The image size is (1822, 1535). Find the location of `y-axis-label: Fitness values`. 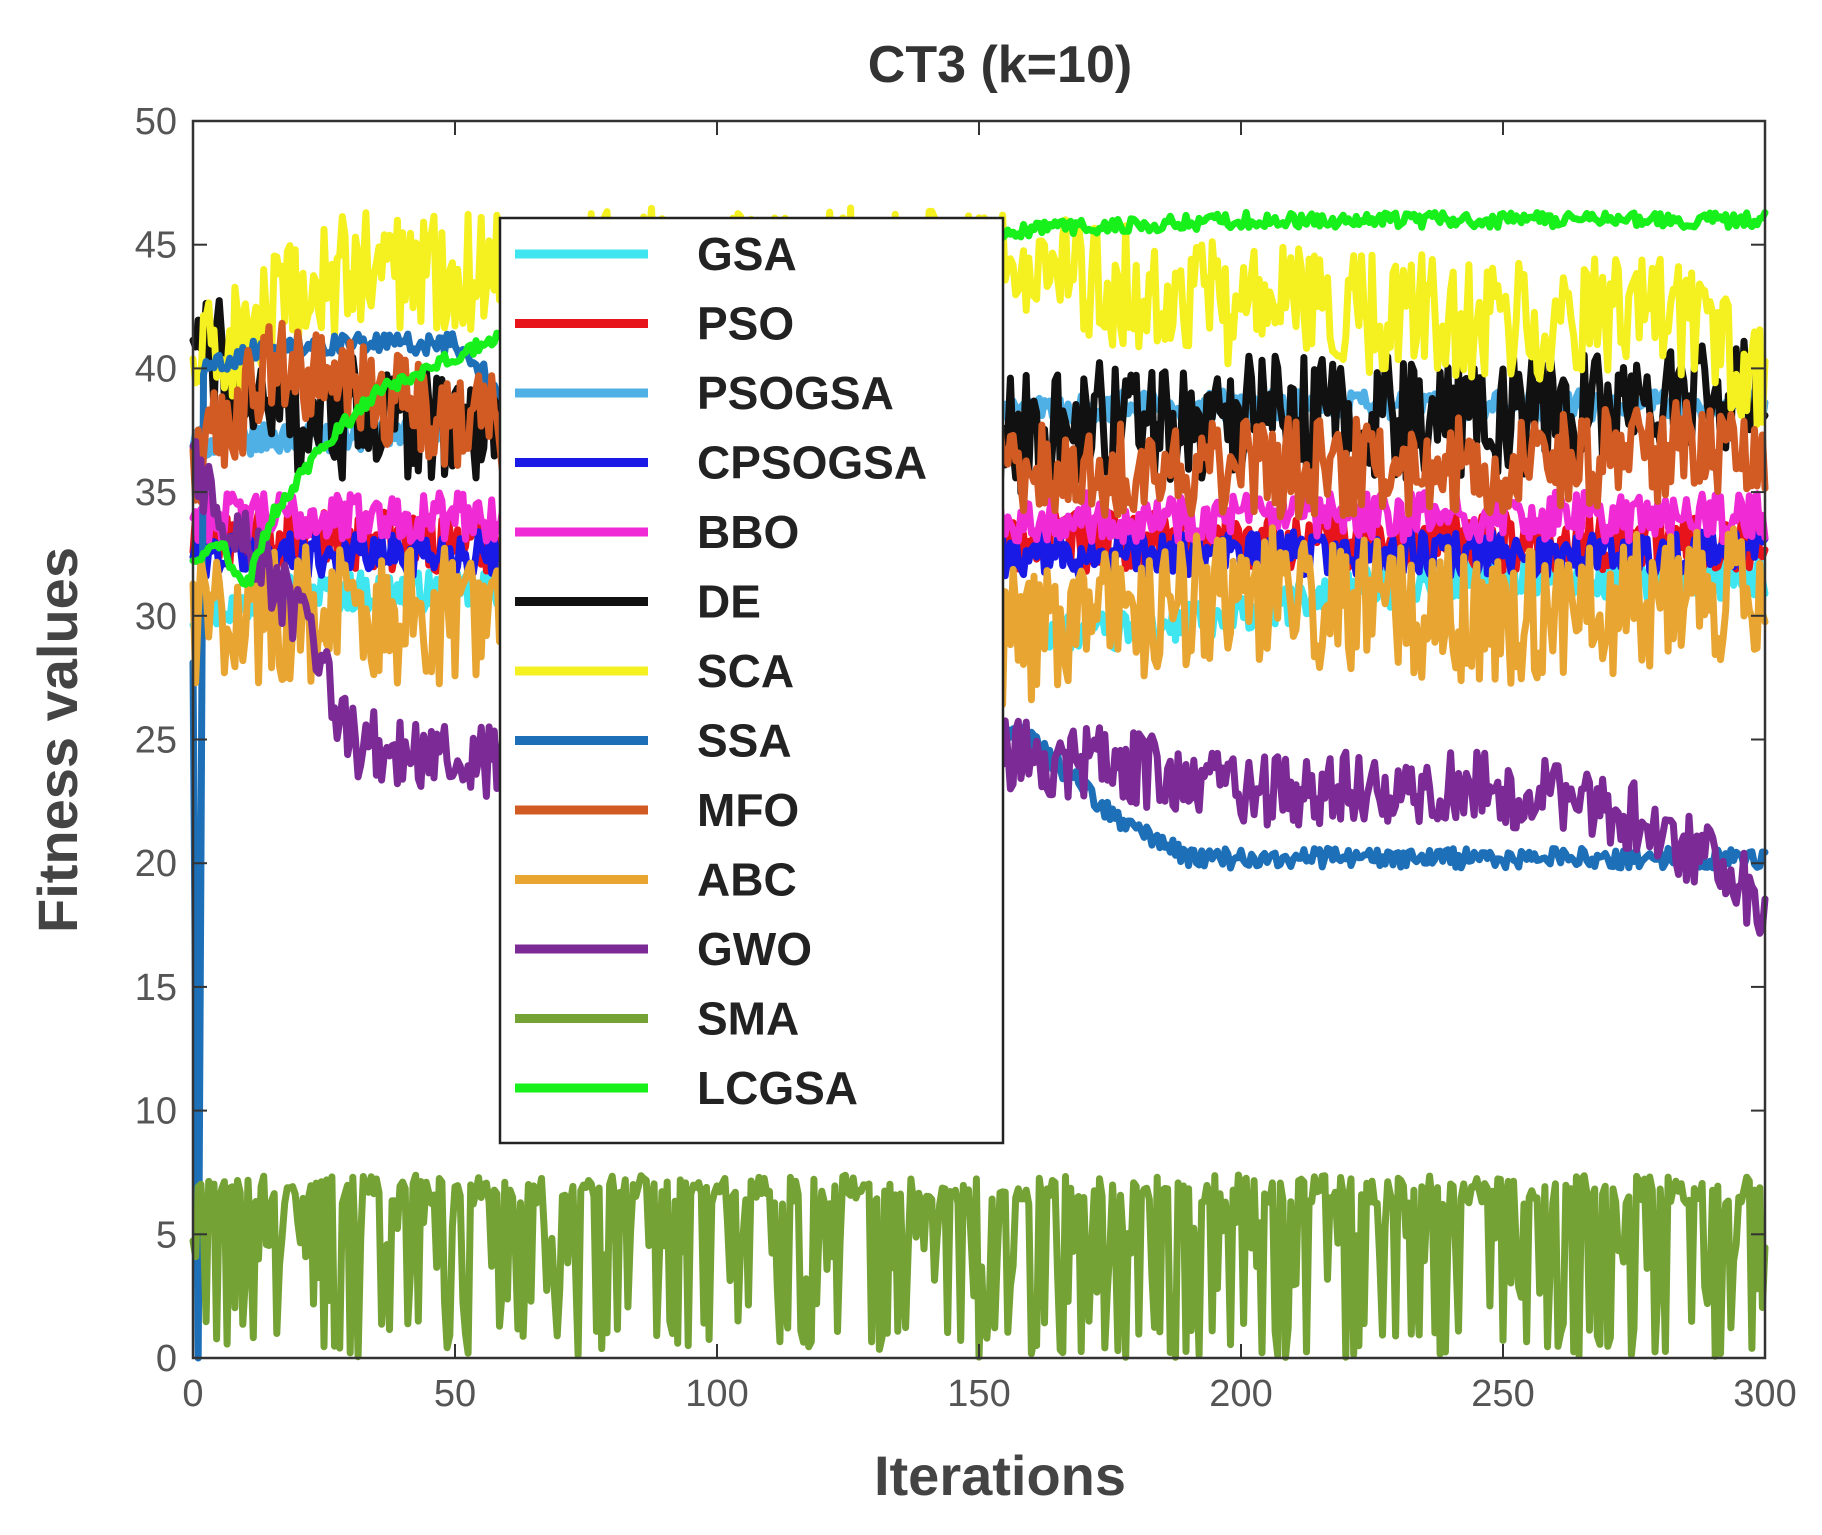

y-axis-label: Fitness values is located at coordinates (57, 740).